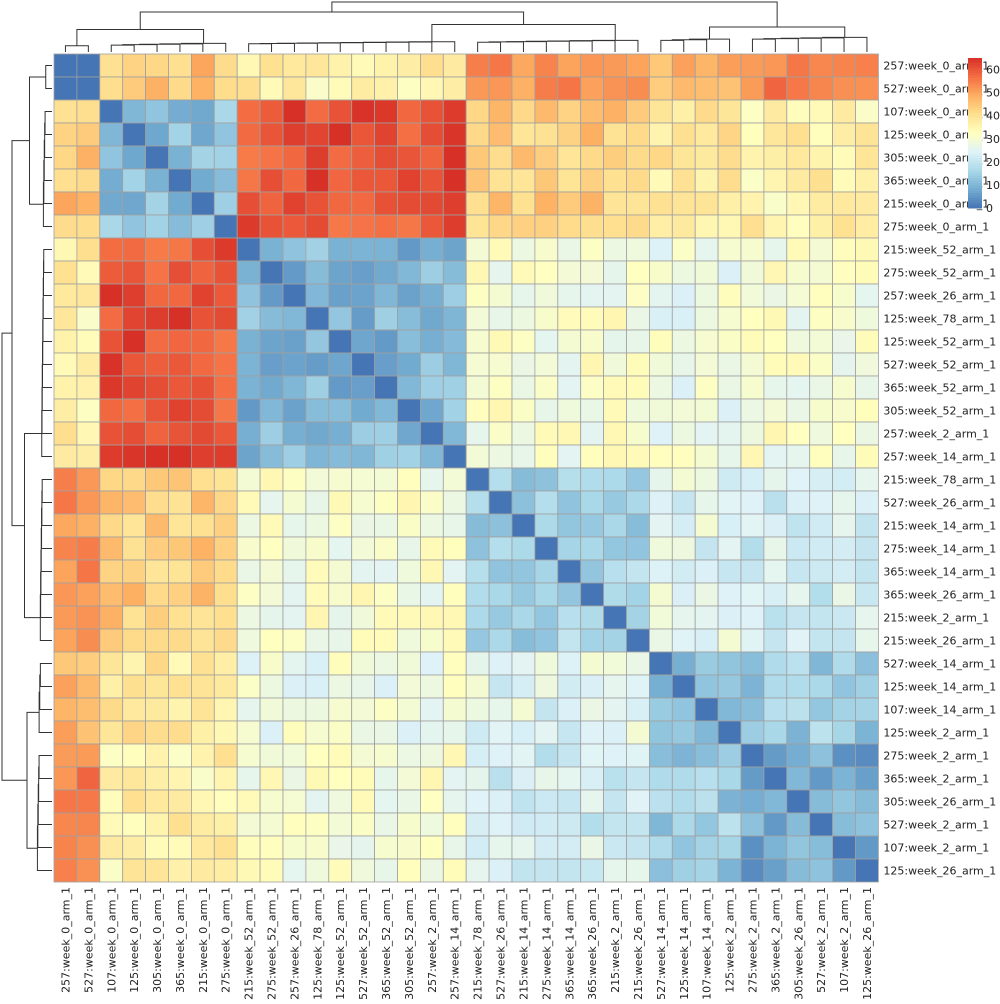 The width and height of the screenshot is (1000, 1004). Describe the element at coordinates (993, 185) in the screenshot. I see `colorbar-tick-label: 10` at that location.